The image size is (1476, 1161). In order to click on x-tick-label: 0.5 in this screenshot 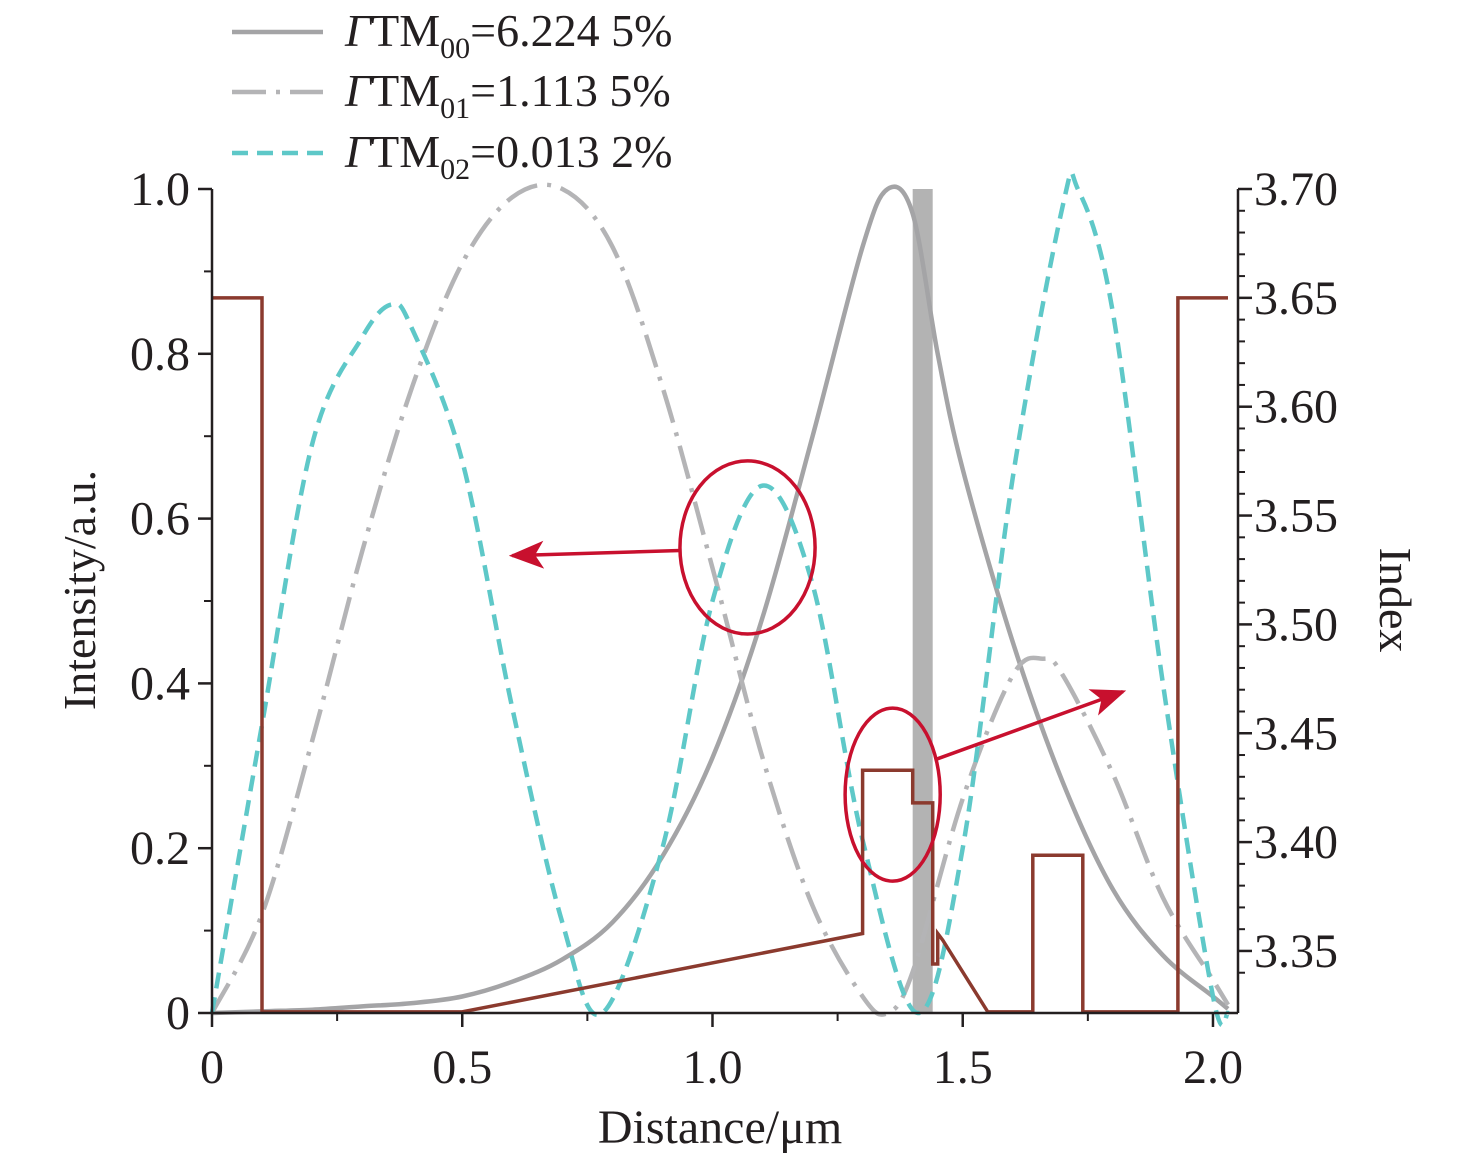, I will do `click(462, 1067)`.